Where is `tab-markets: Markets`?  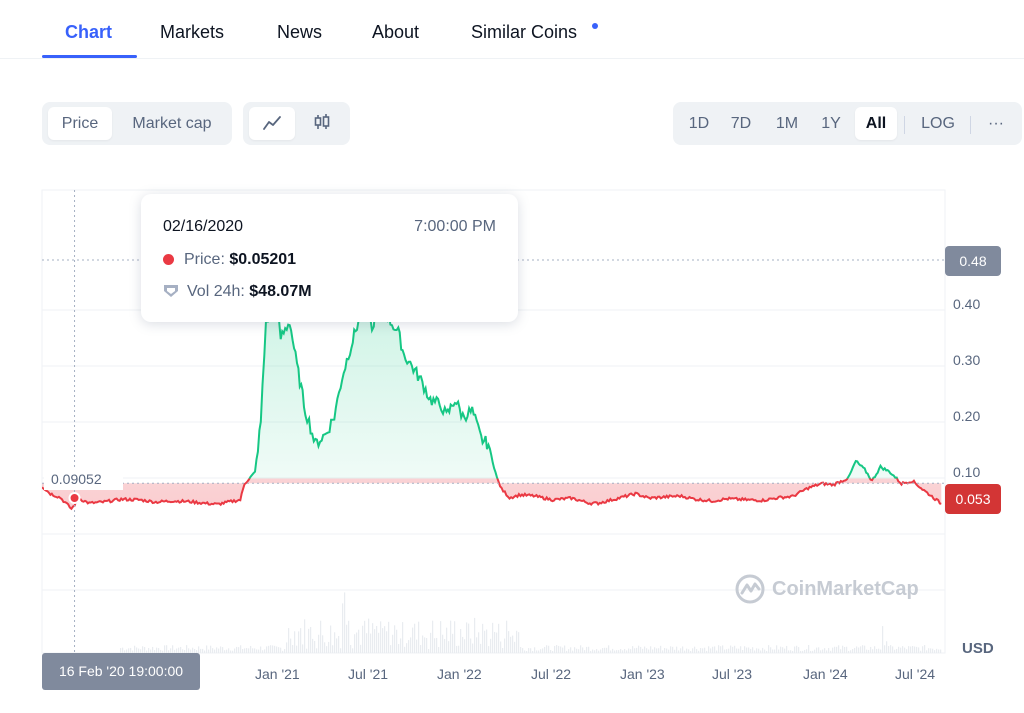
tab-markets: Markets is located at coordinates (192, 32).